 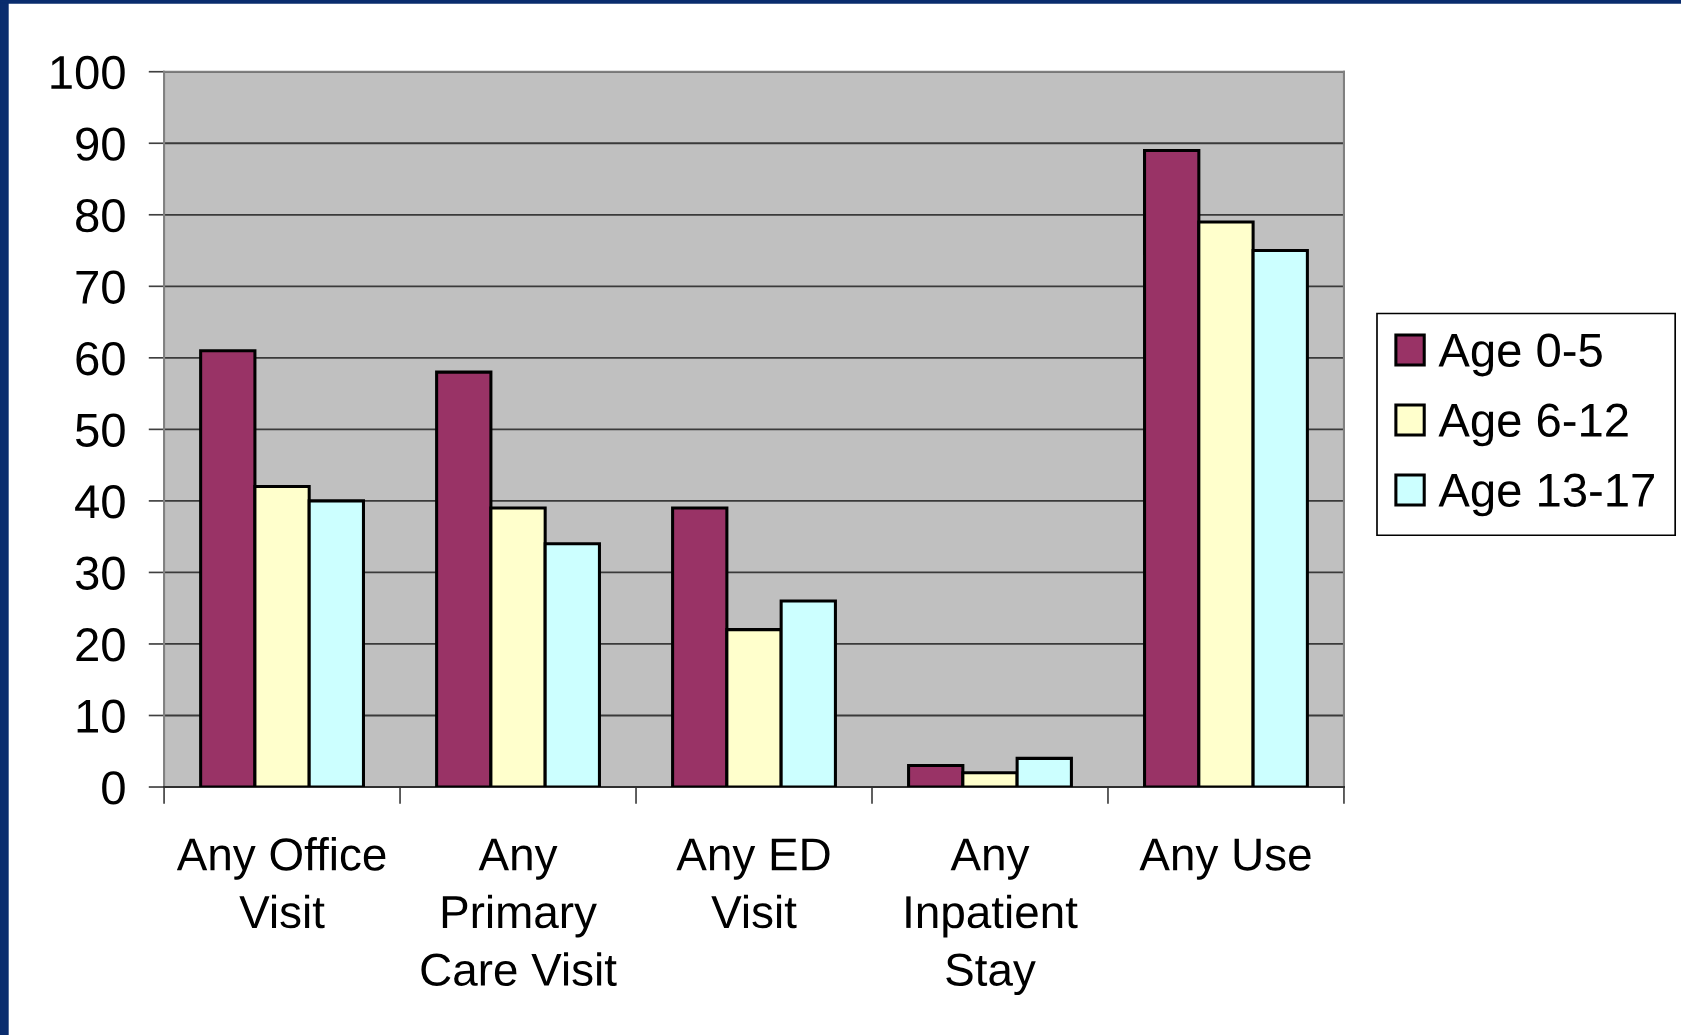 I want to click on y-tick-label: 60, so click(x=100, y=358).